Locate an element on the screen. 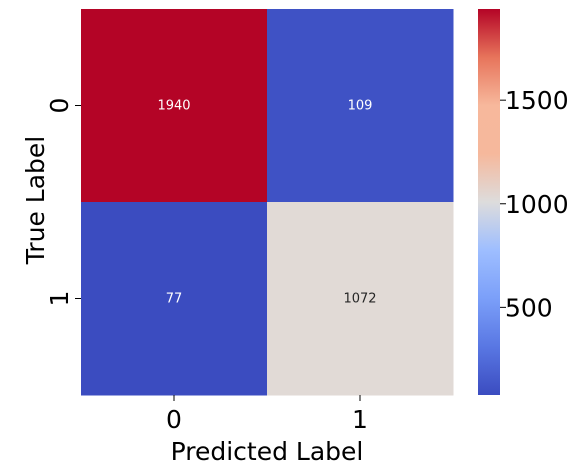  heatmap-cell-r0-c1 is located at coordinates (360, 106).